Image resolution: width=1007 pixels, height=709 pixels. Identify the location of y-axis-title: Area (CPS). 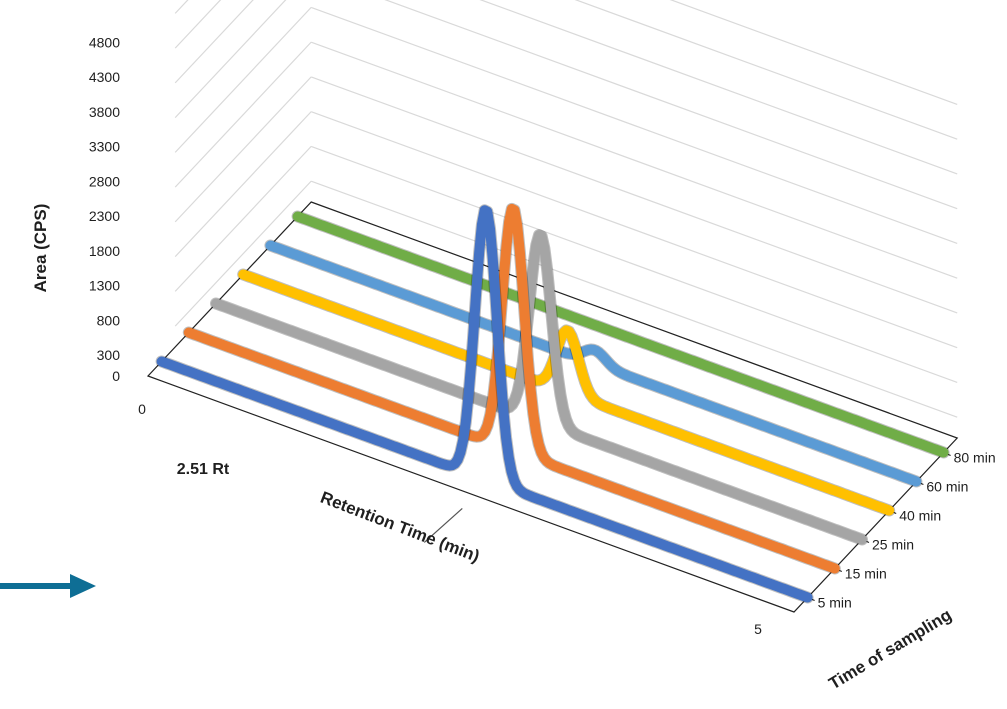
(40, 248).